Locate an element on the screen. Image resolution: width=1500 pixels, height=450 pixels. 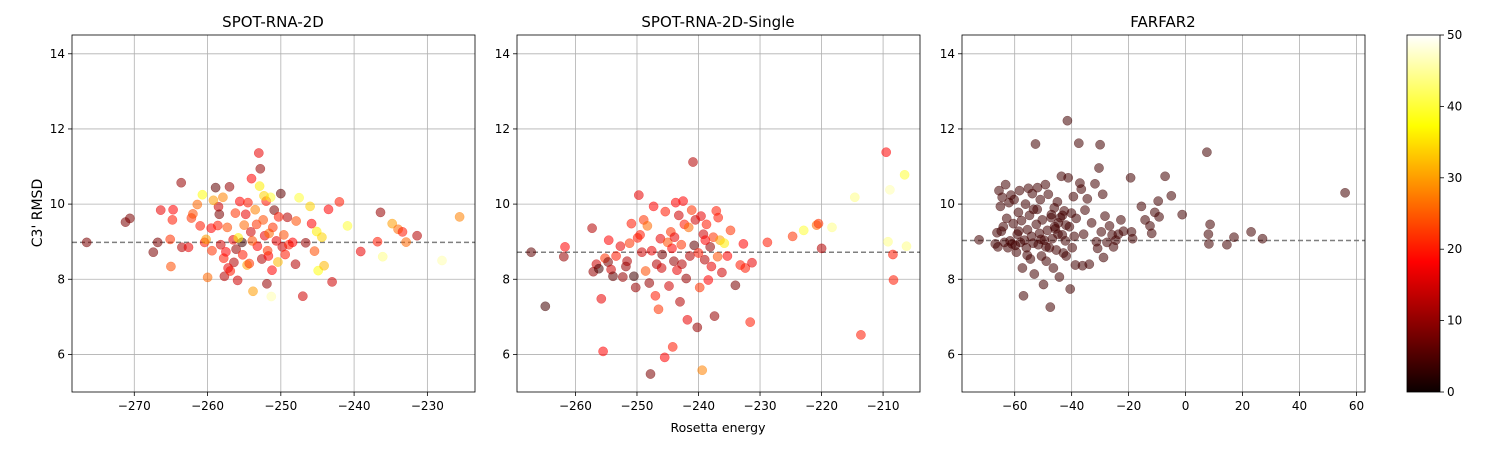
x-tick-label: −250 is located at coordinates (636, 406).